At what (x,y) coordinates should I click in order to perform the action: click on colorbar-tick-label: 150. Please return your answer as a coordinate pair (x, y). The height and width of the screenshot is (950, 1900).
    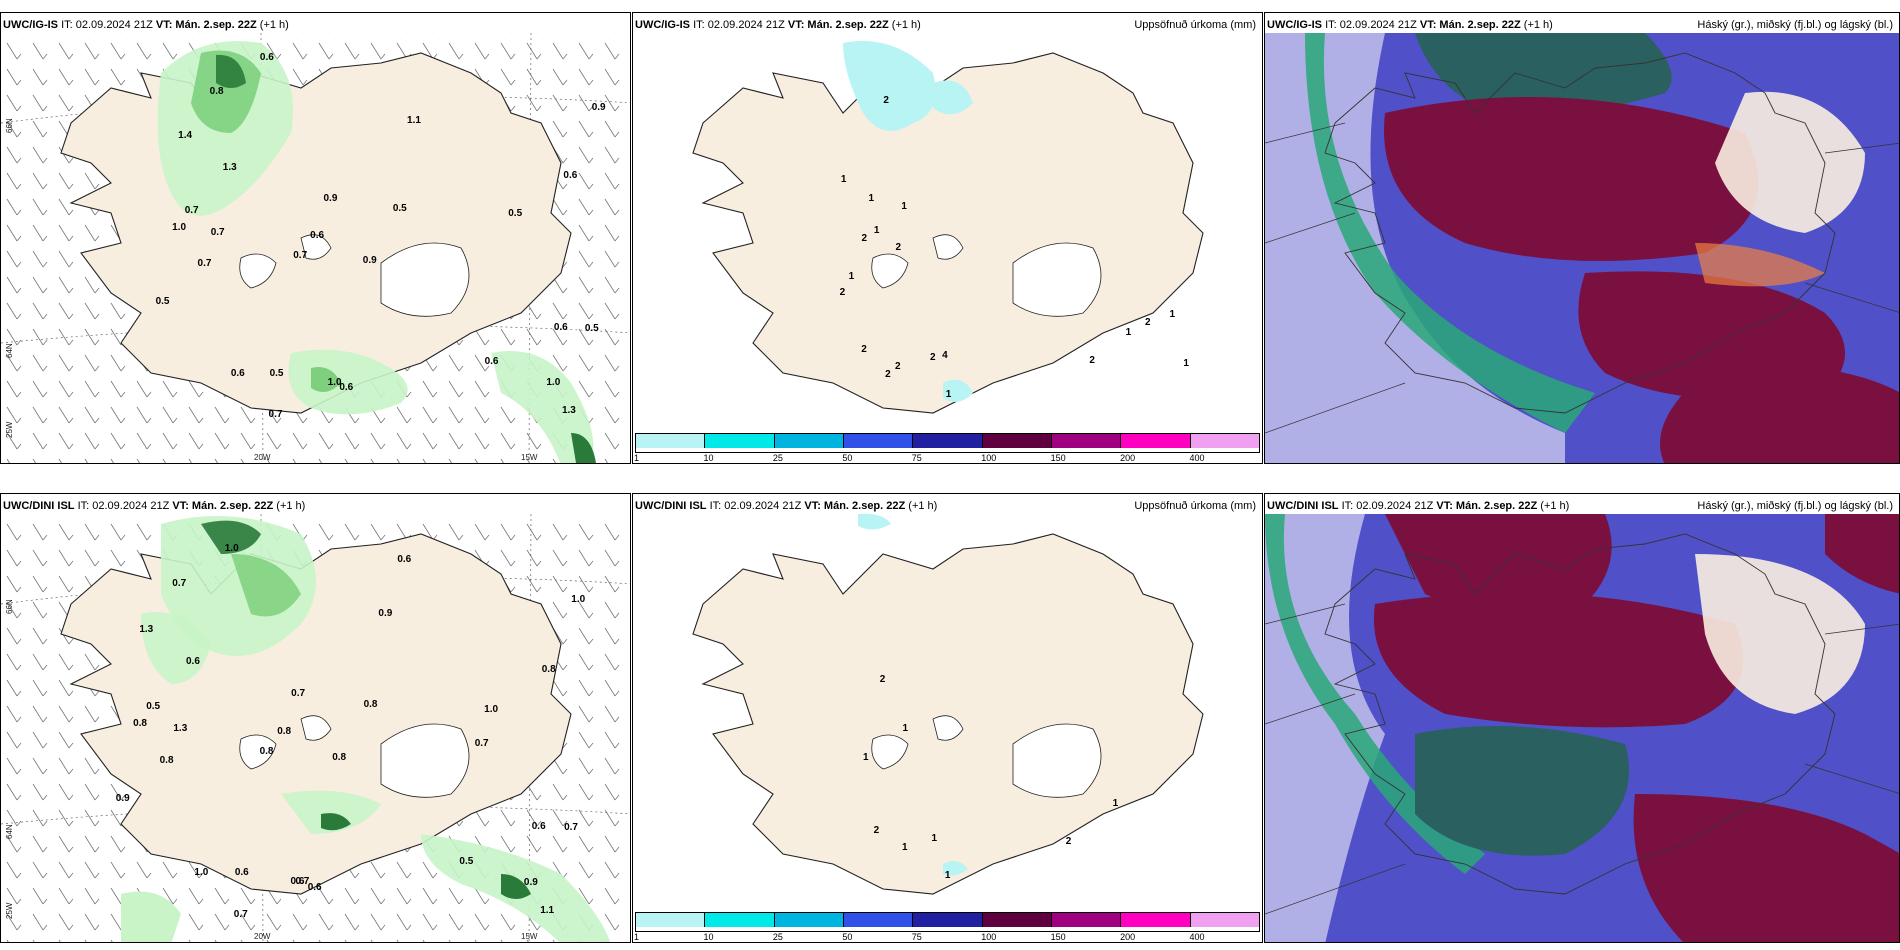
    Looking at the image, I should click on (1058, 937).